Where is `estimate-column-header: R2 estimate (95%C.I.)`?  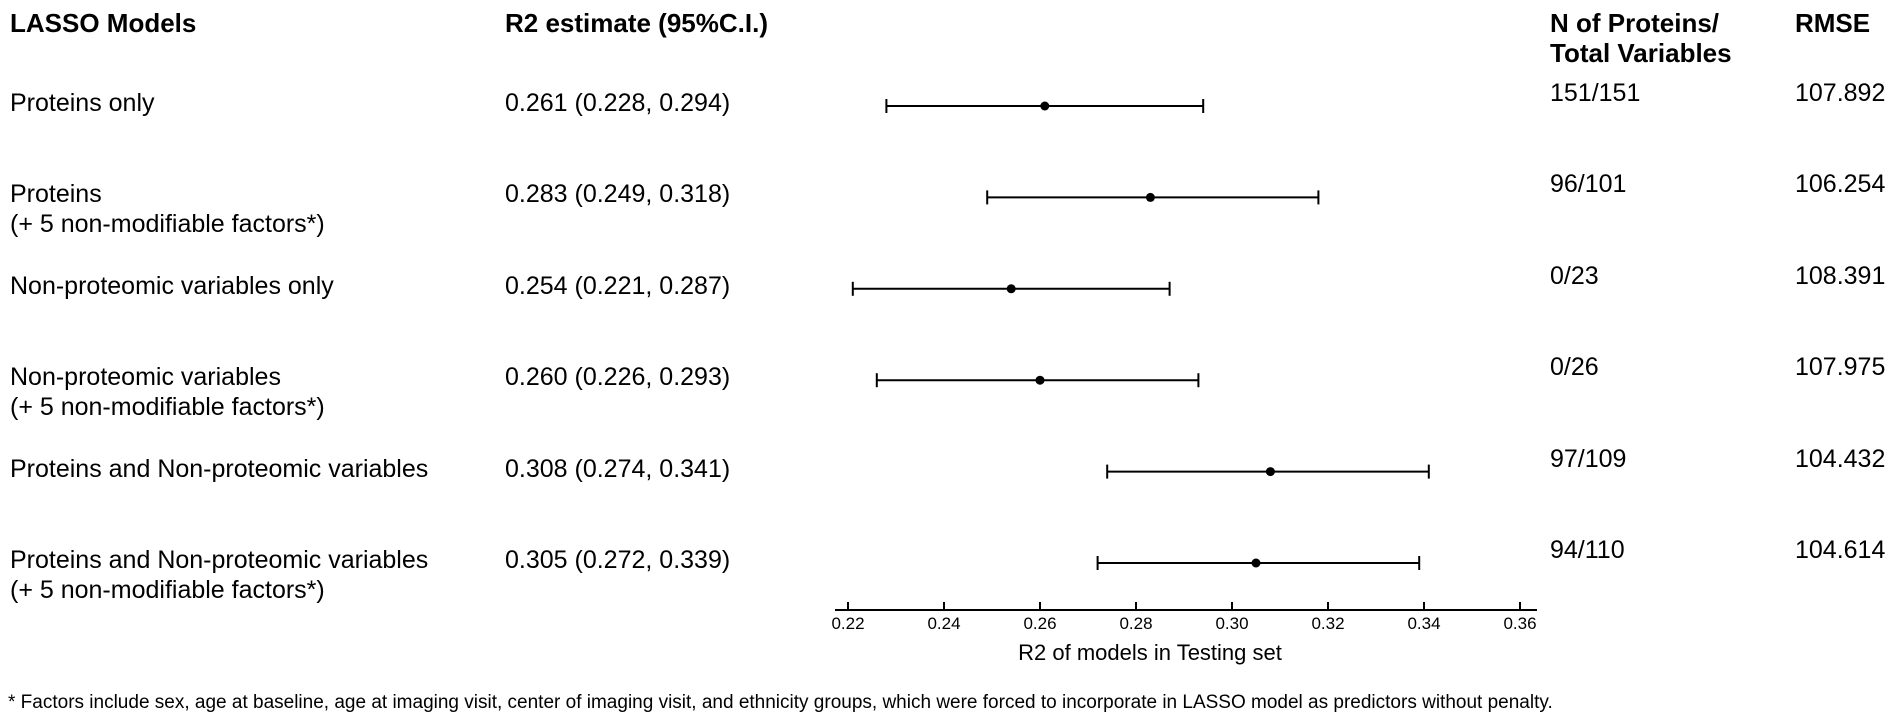 estimate-column-header: R2 estimate (95%C.I.) is located at coordinates (636, 23).